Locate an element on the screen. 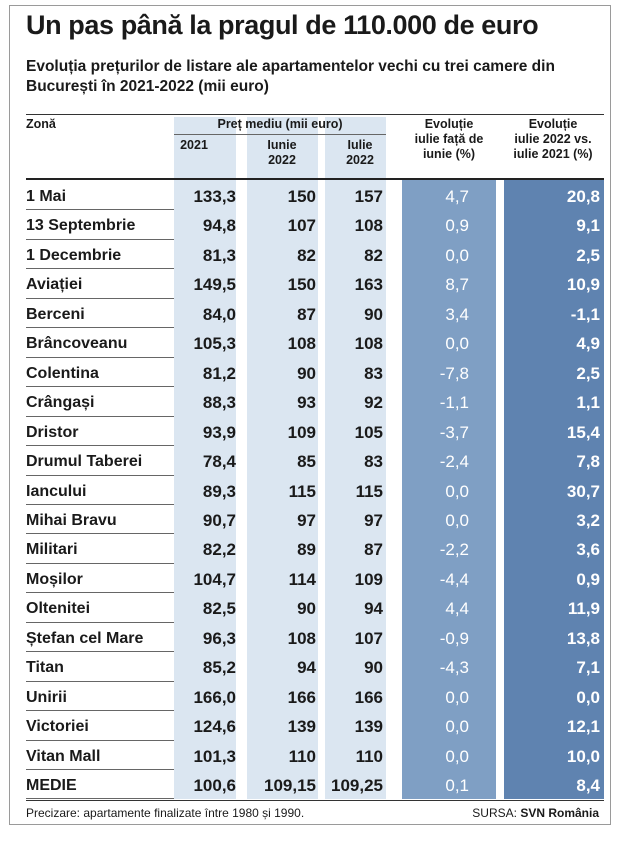 This screenshot has width=619, height=842. col-bg-evo-year is located at coordinates (554, 489).